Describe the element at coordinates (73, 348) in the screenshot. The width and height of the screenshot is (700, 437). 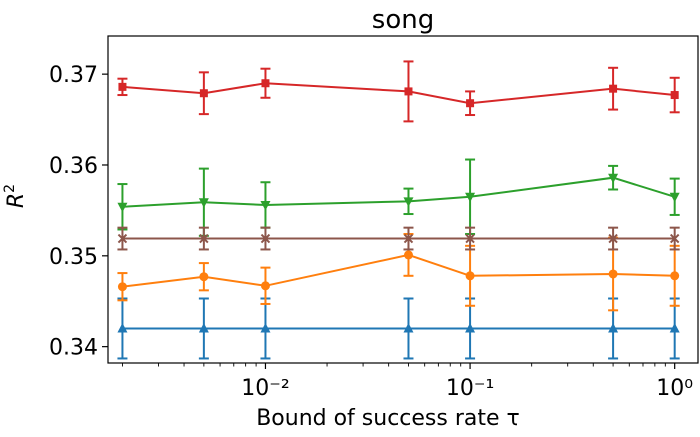
I see `y-tick-label: 0.34` at that location.